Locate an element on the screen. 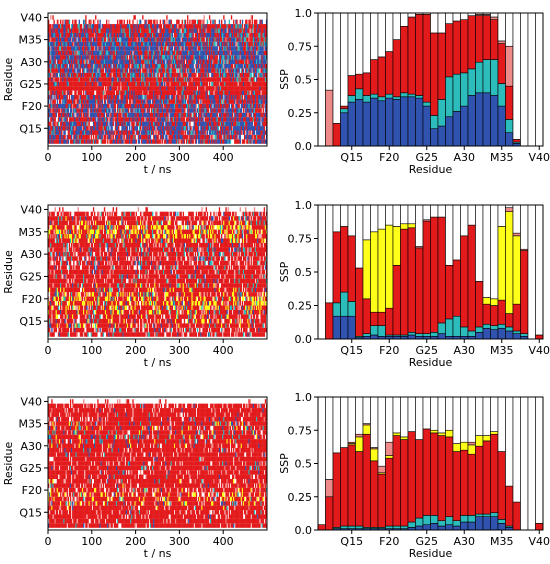 The width and height of the screenshot is (550, 564). heatmap-cell-res34 is located at coordinates (87, 44).